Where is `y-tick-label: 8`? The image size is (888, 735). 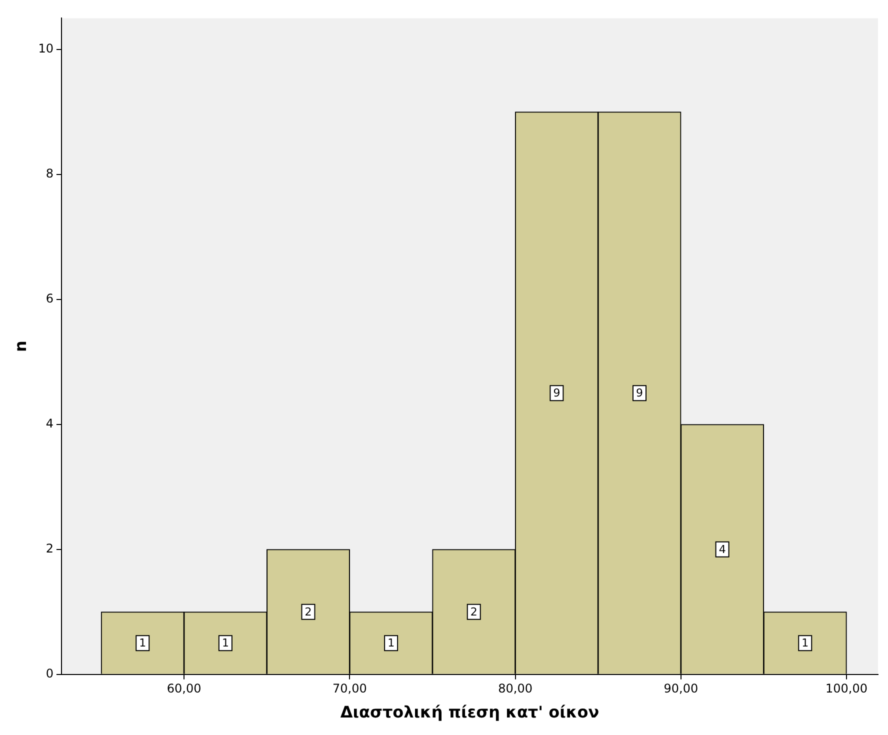
y-tick-label: 8 is located at coordinates (50, 173).